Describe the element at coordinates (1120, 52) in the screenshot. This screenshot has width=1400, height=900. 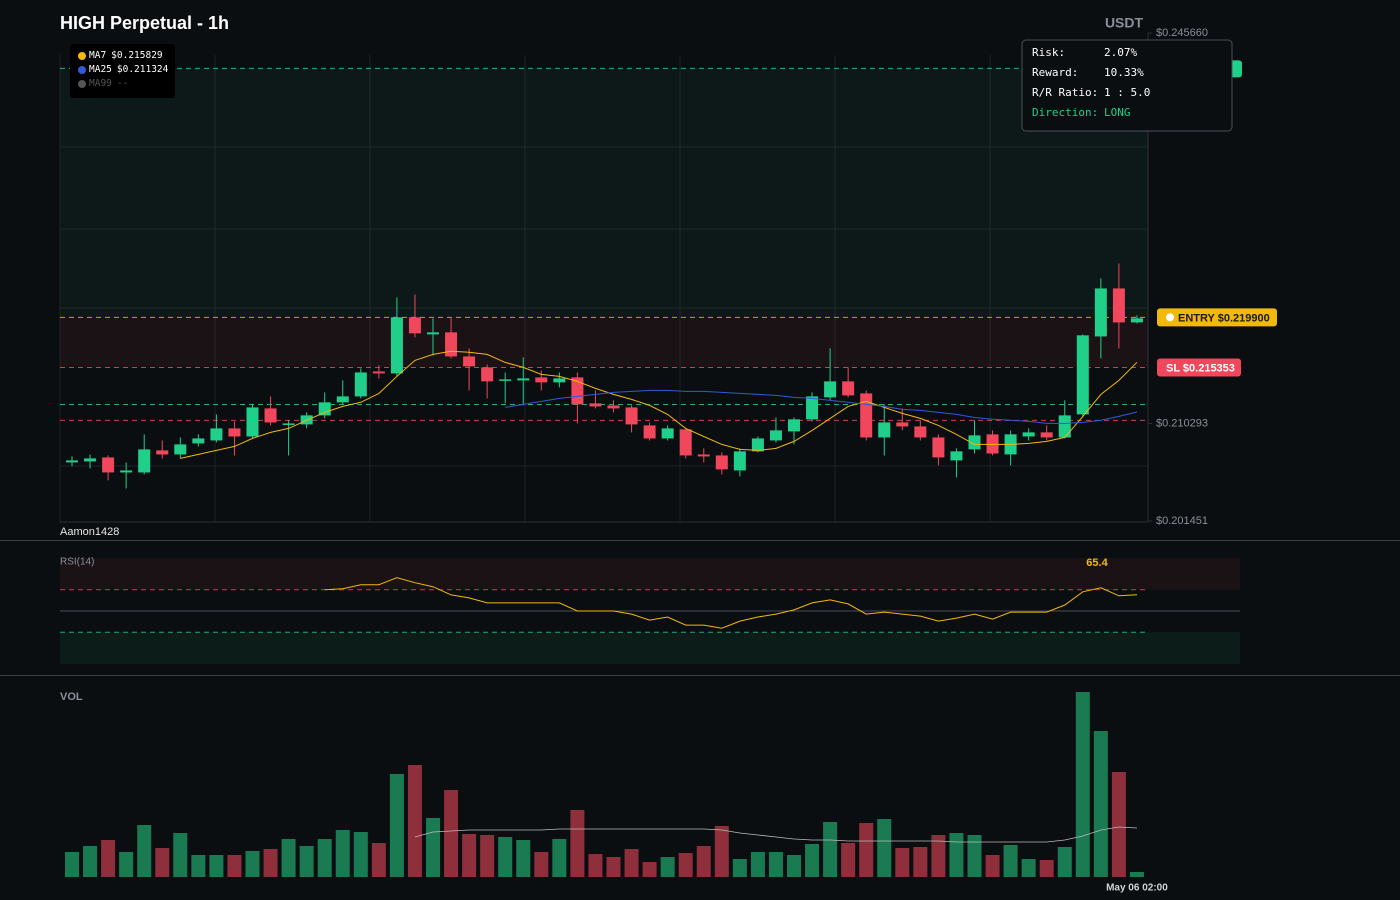
I see `info-value: 2.07%` at that location.